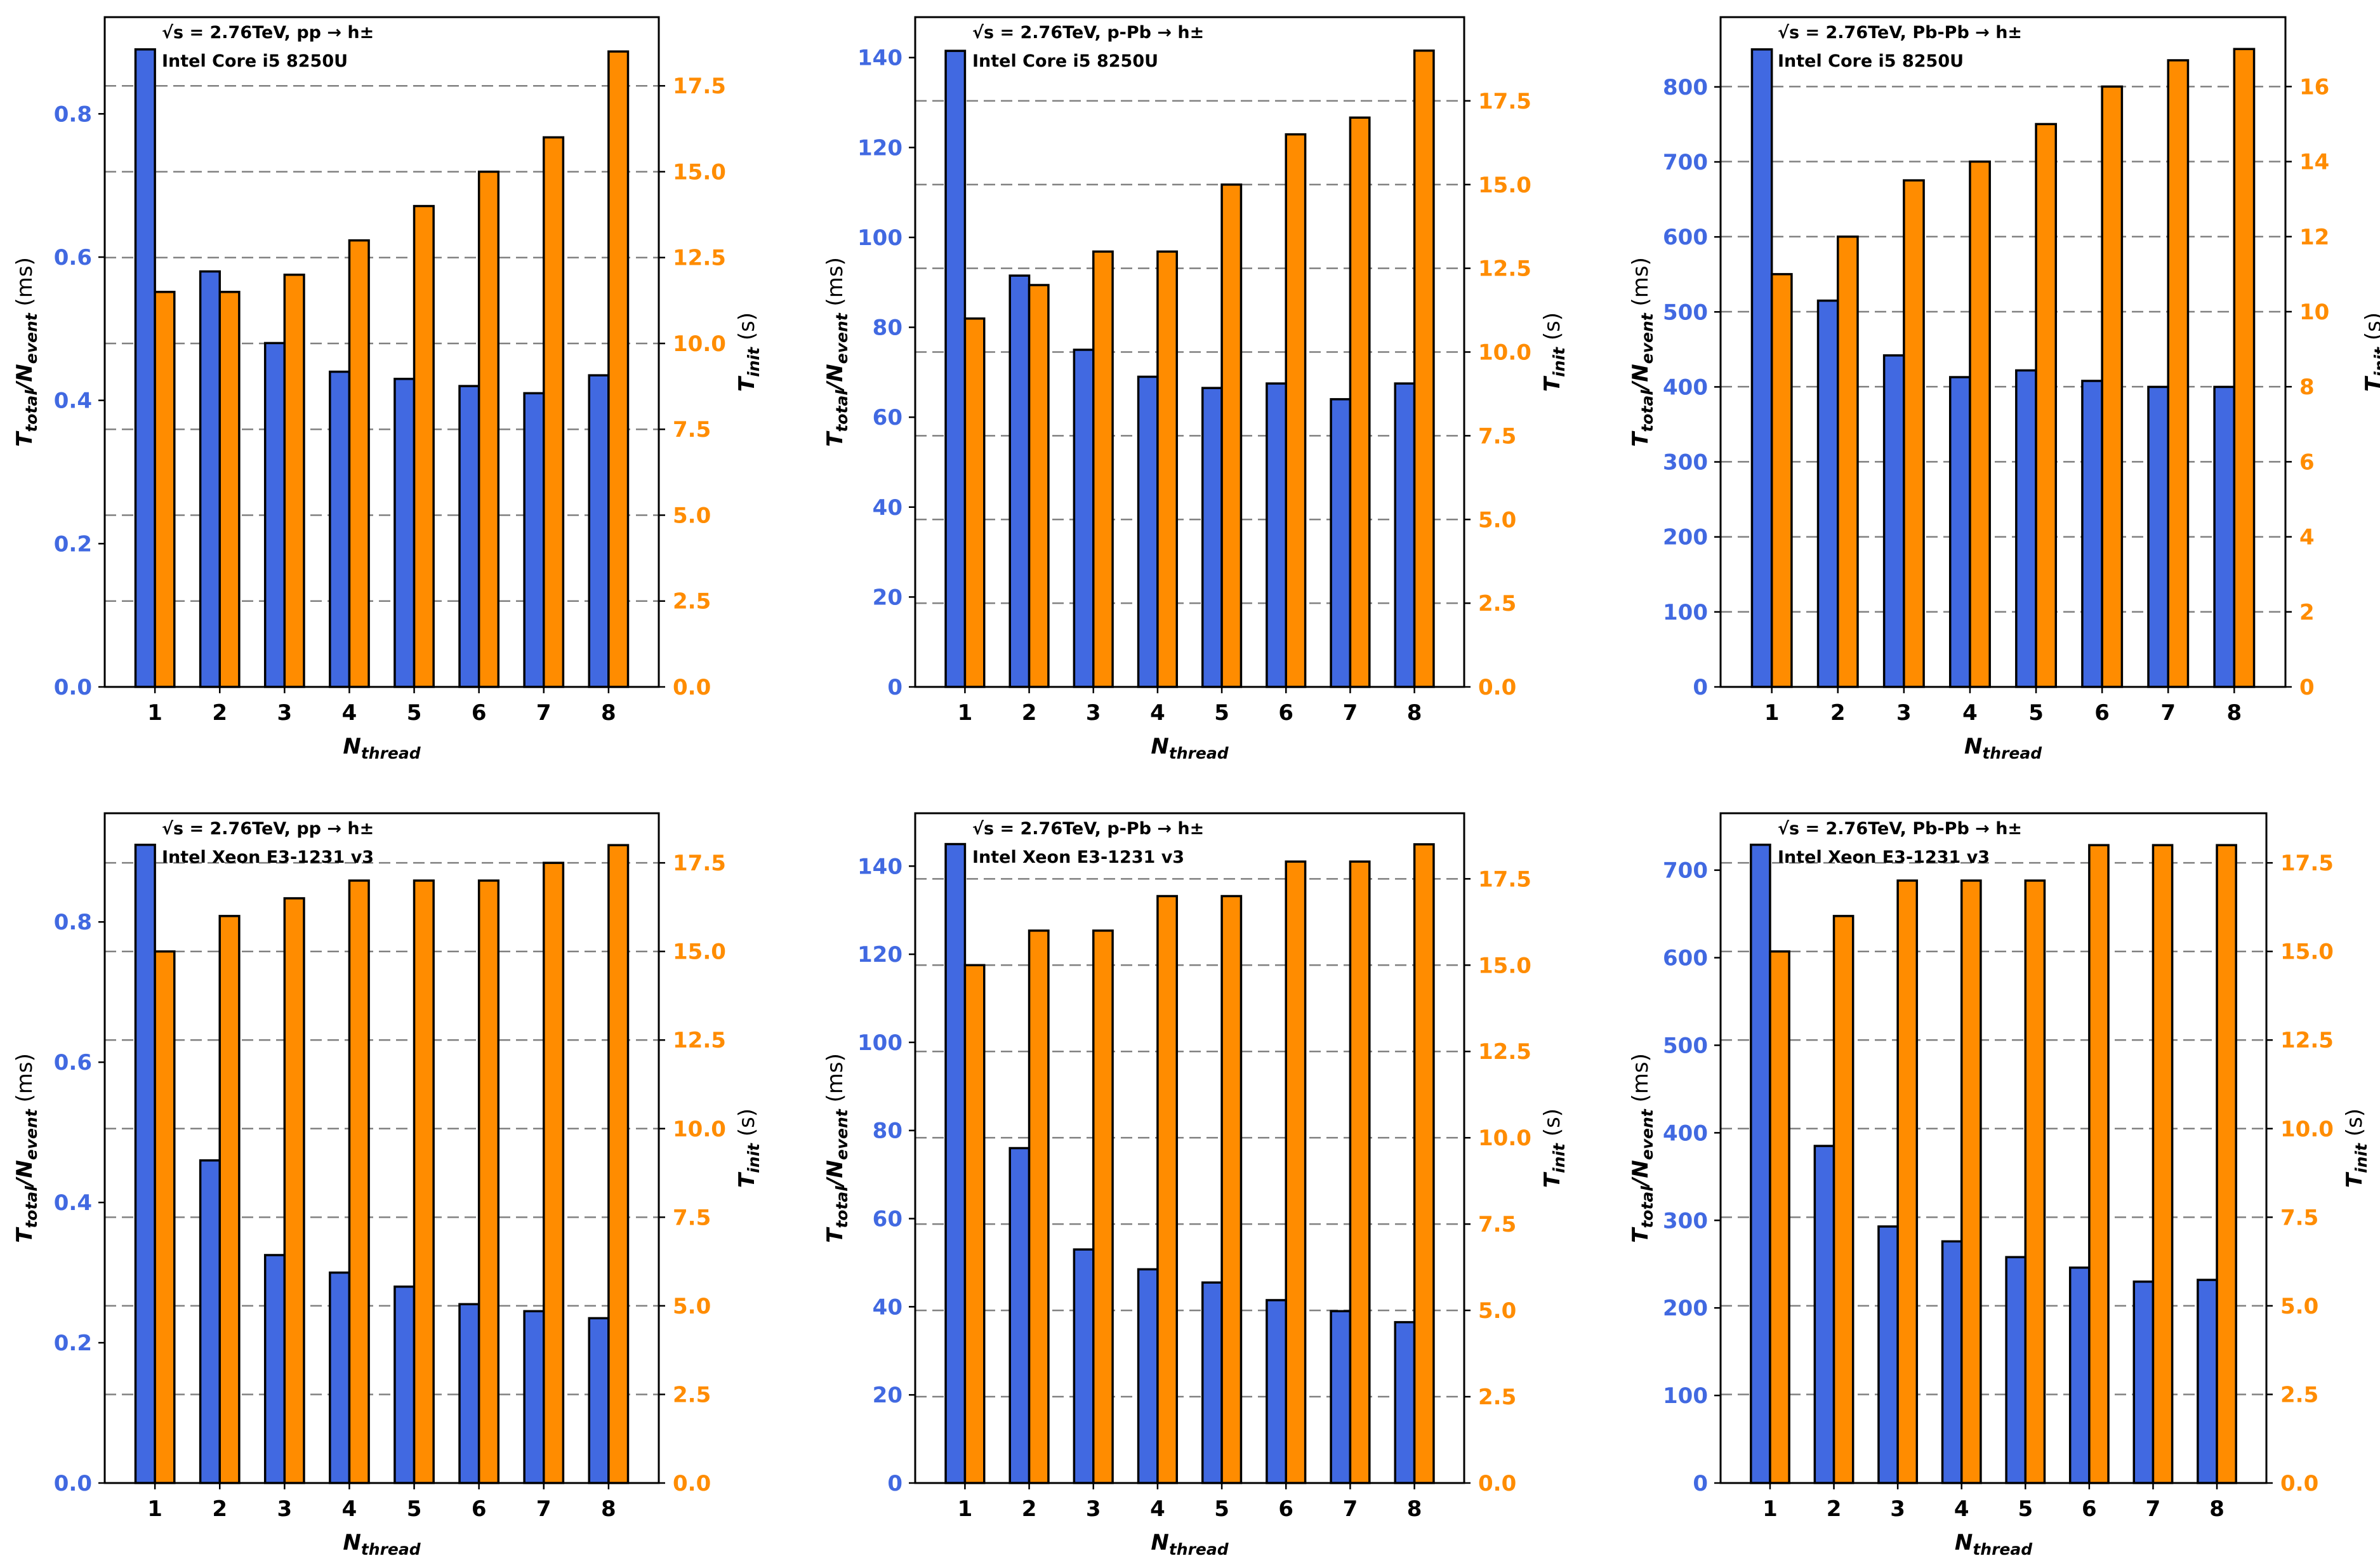 This screenshot has height=1563, width=2380. What do you see at coordinates (1685, 537) in the screenshot?
I see `y-left-tick-label: 200` at bounding box center [1685, 537].